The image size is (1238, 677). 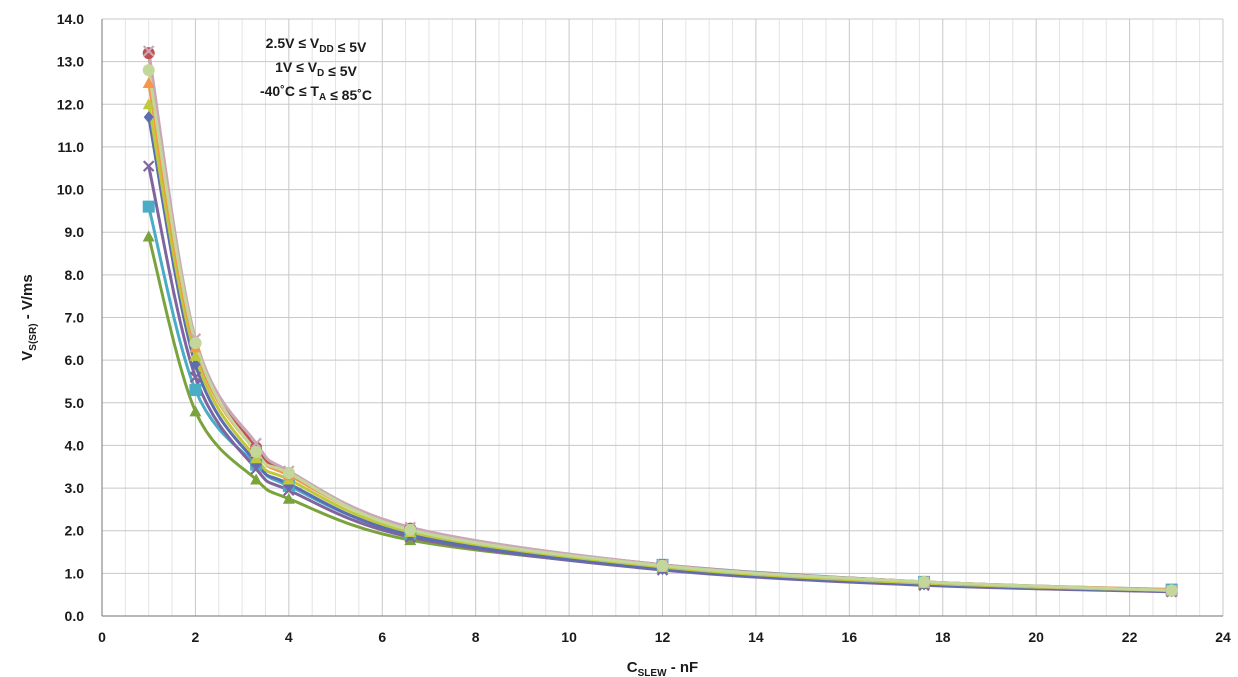 What do you see at coordinates (75, 318) in the screenshot?
I see `y-tick-label: 7.0` at bounding box center [75, 318].